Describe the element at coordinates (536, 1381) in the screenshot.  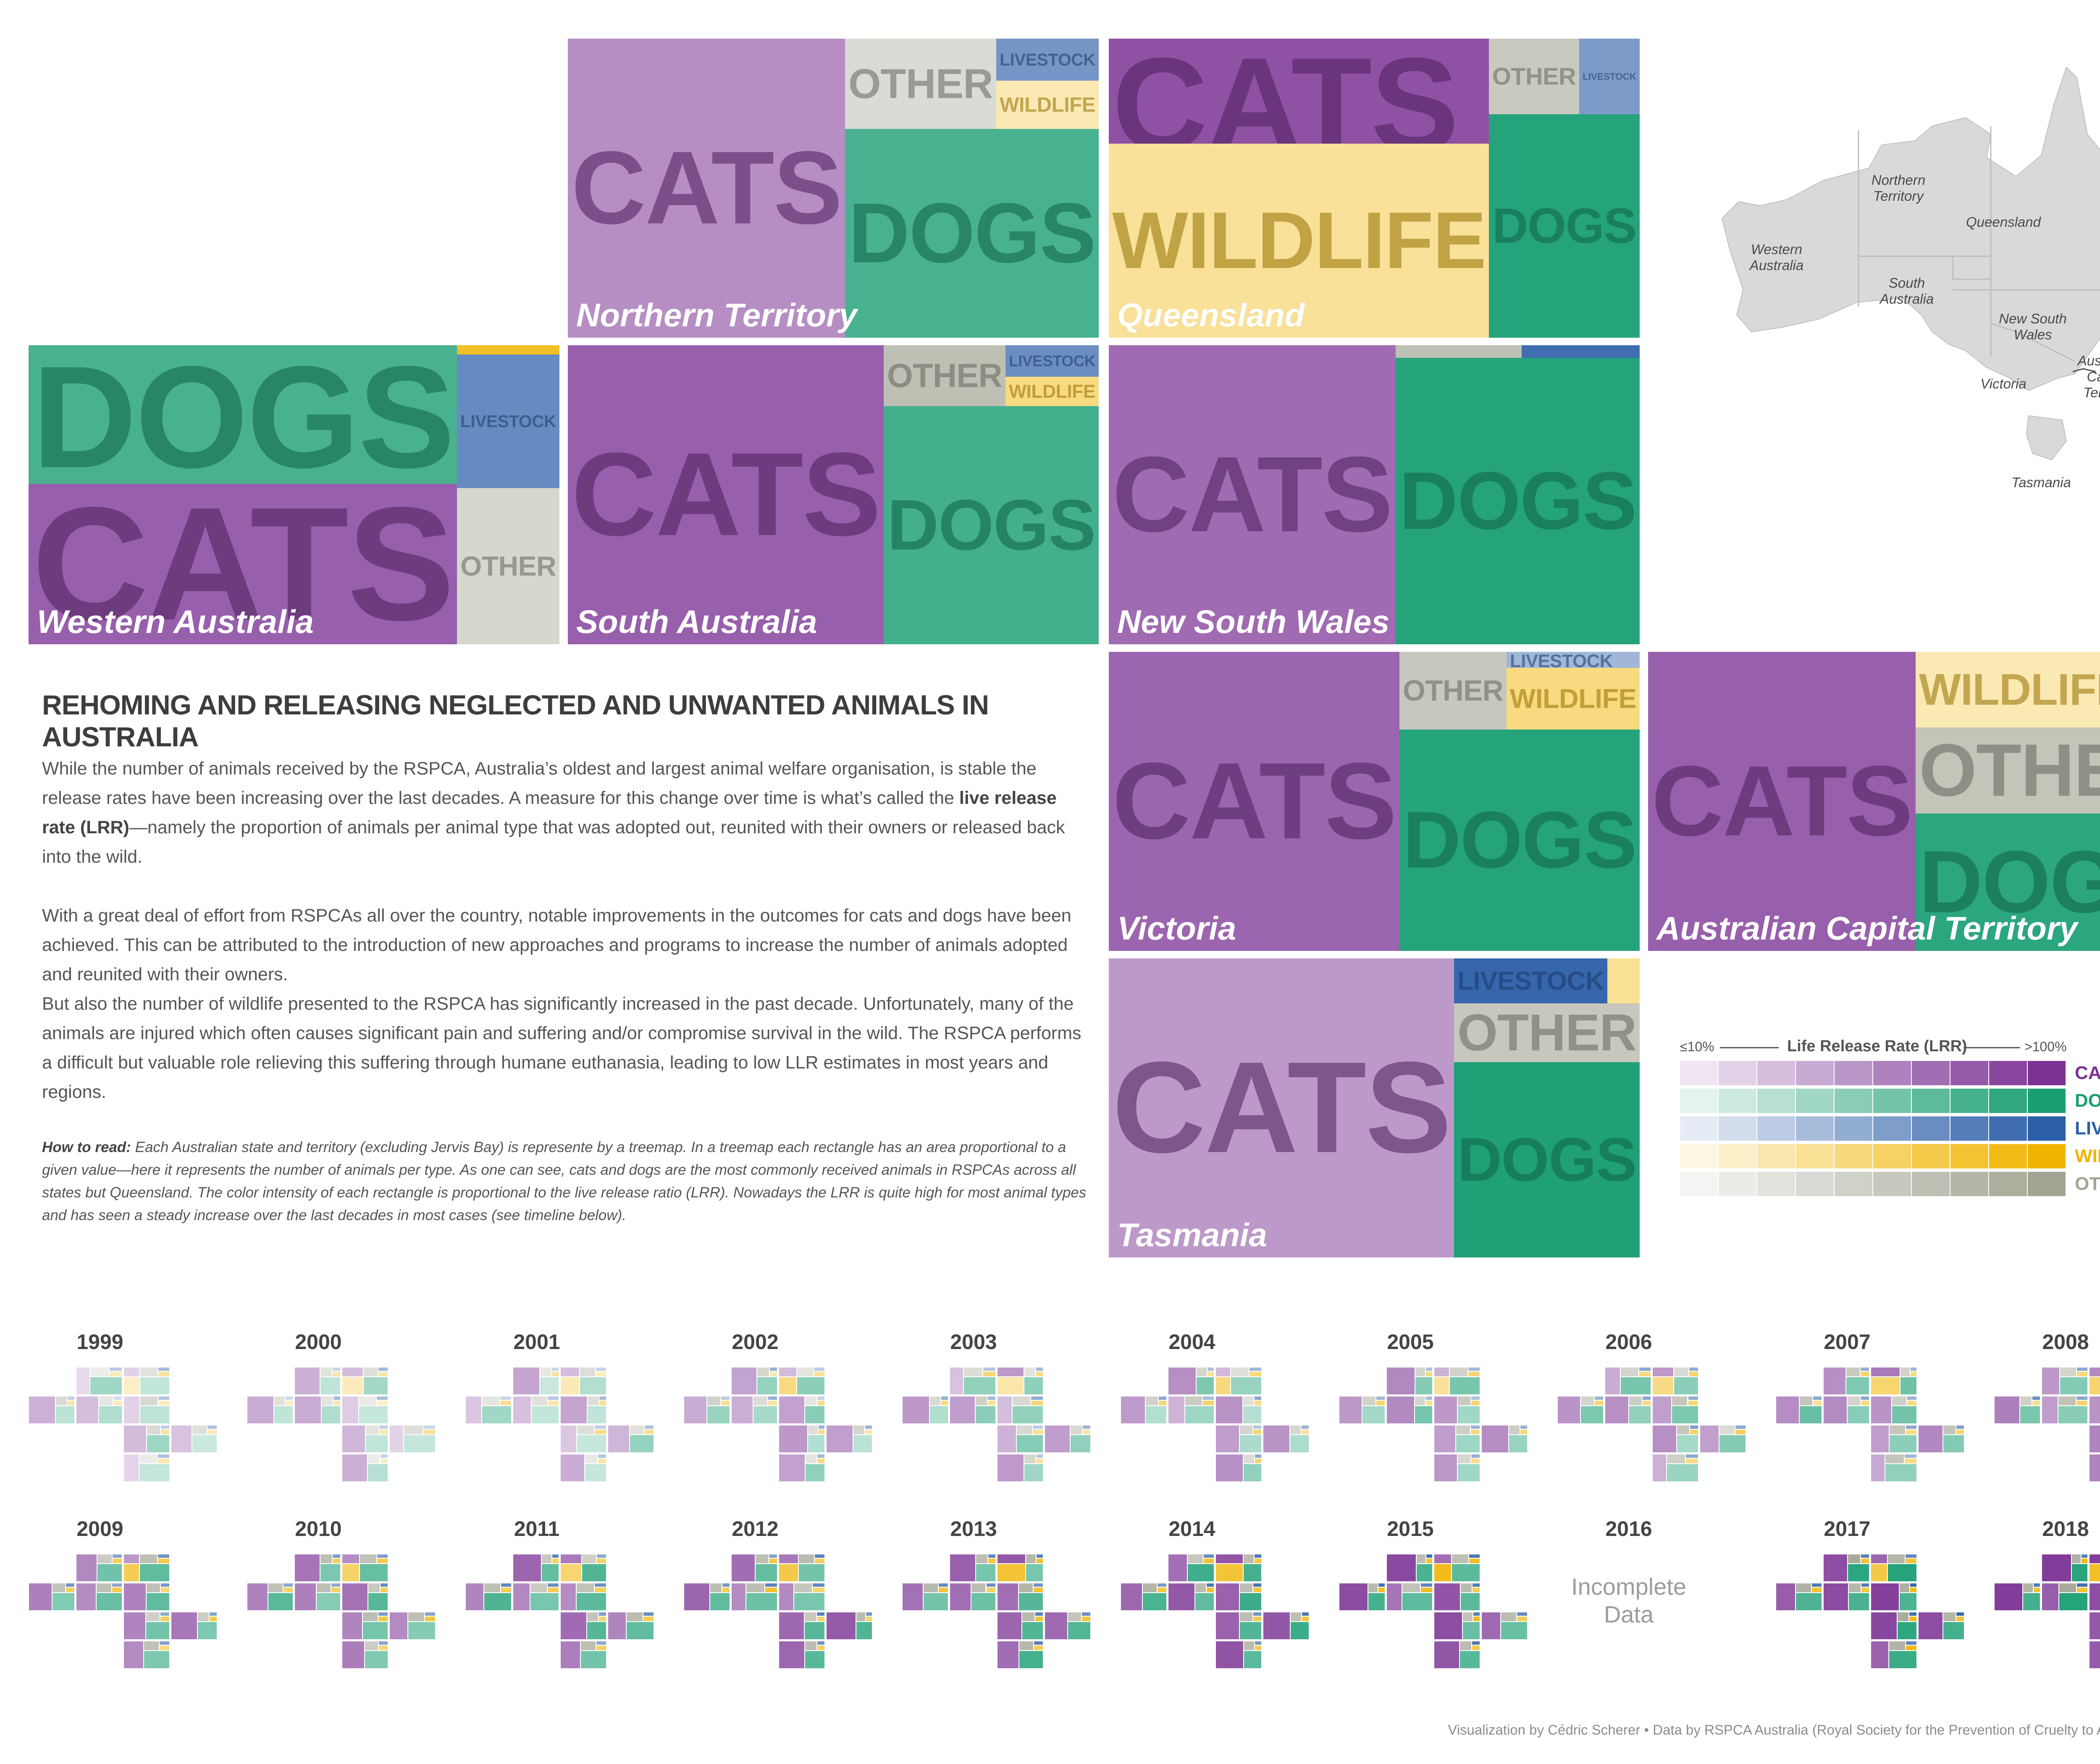
I see `mini-treemap-nt` at that location.